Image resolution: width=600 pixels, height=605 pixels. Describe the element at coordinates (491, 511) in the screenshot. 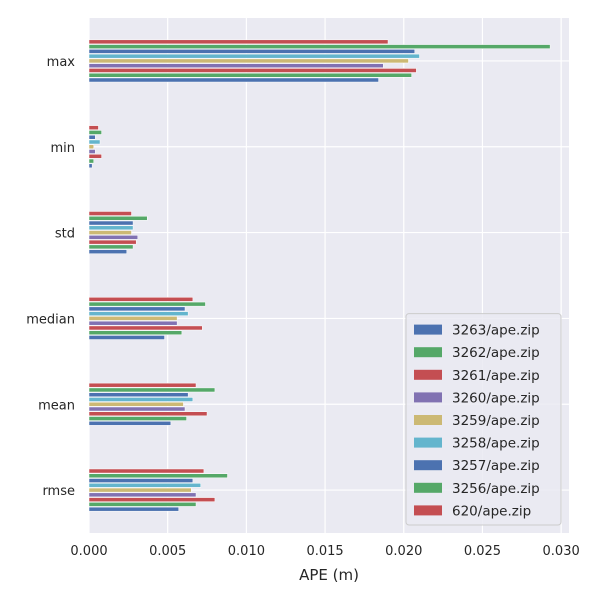

I see `legend-label: 620/ape.zip` at that location.